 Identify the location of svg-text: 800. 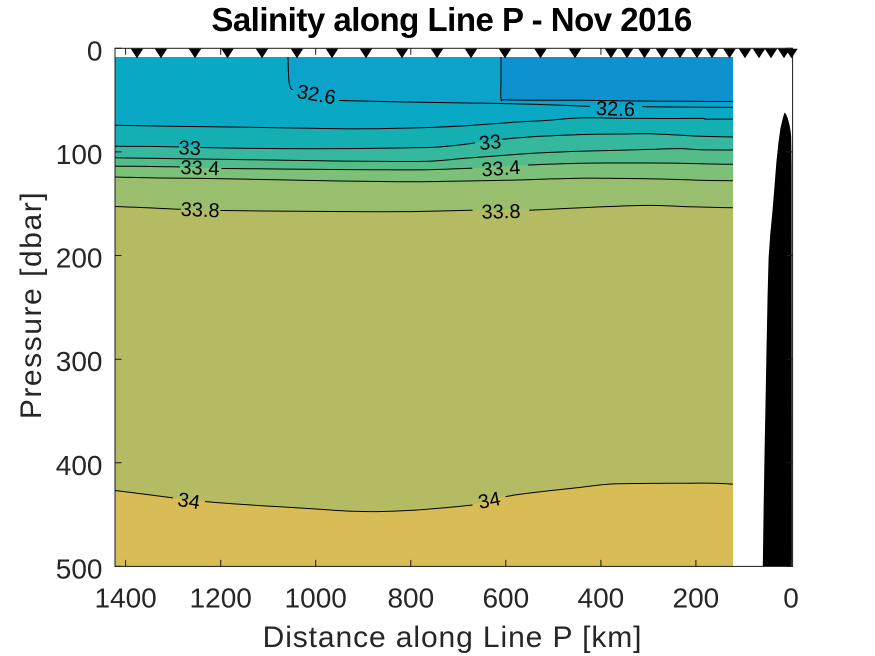
(410, 597).